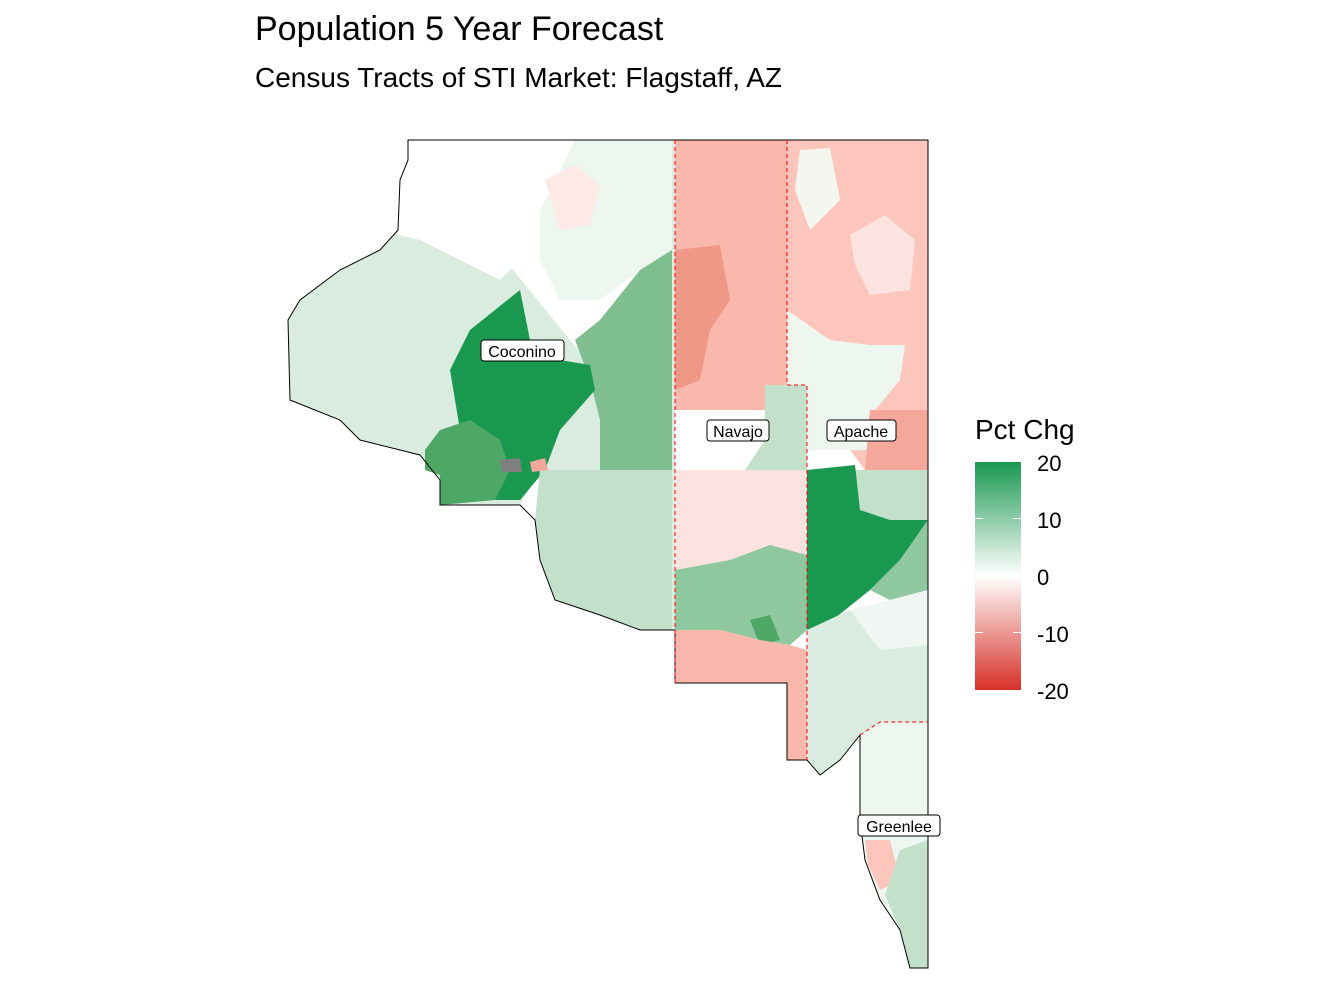 The width and height of the screenshot is (1344, 1008). I want to click on navajo-boundary, so click(741, 450).